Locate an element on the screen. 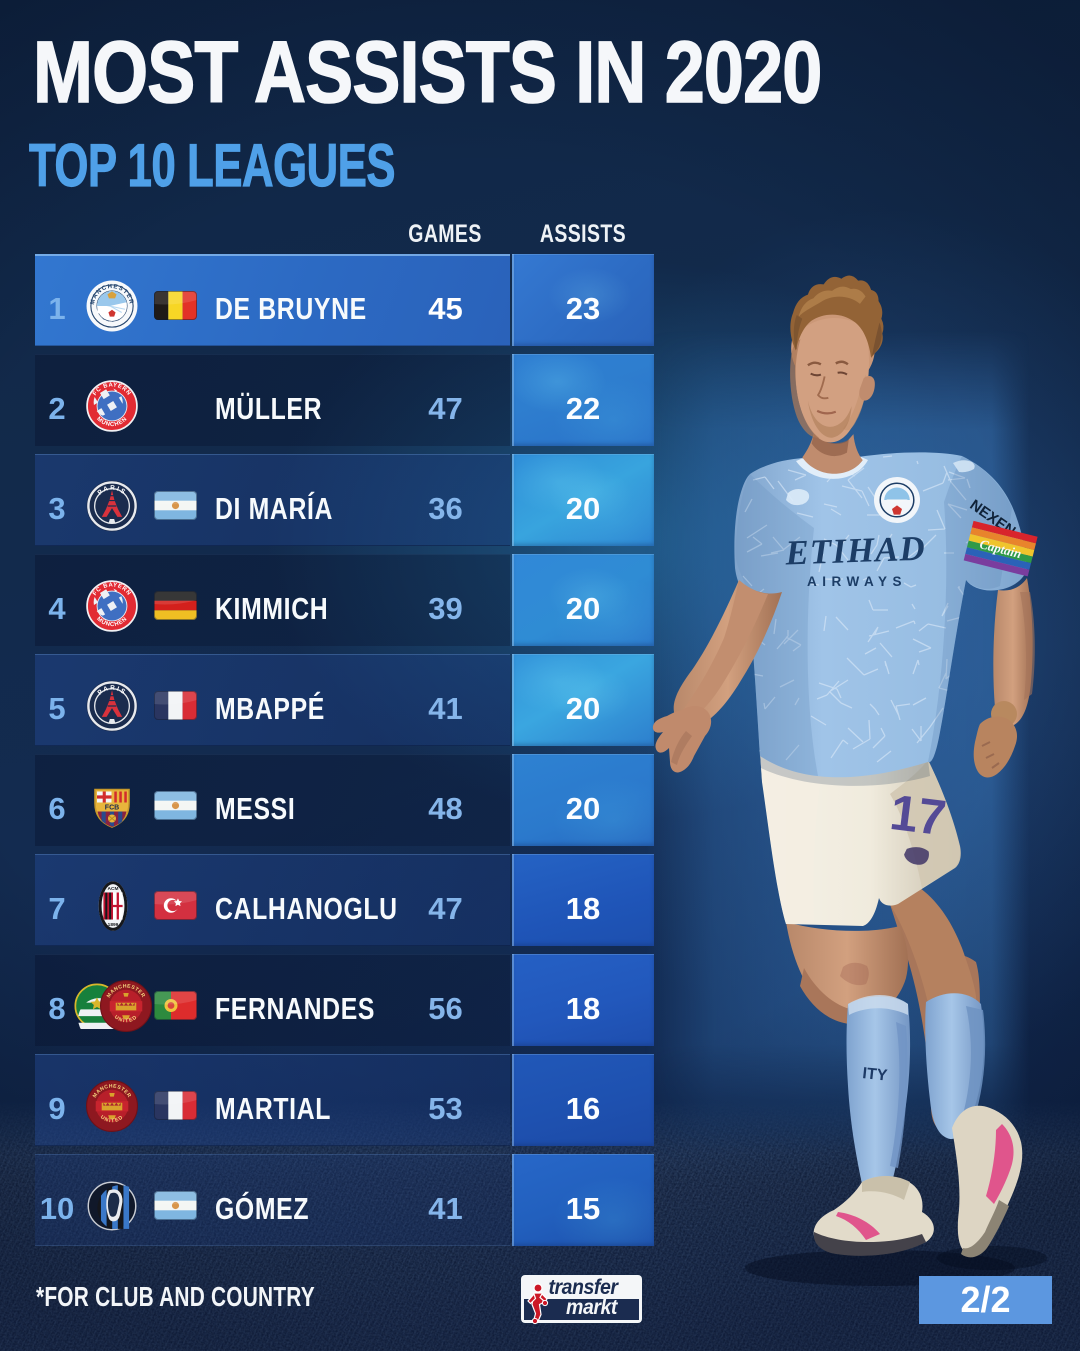 Image resolution: width=1080 pixels, height=1351 pixels. svg-text: ITY is located at coordinates (875, 1075).